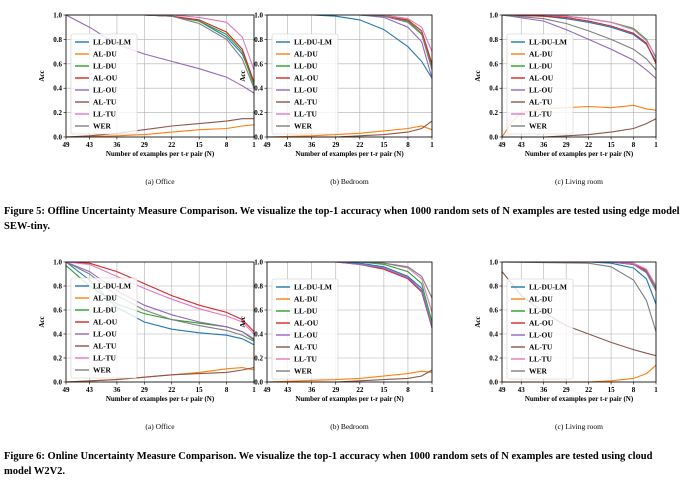 This screenshot has height=485, width=684. I want to click on series-line-ll-ou, so click(579, 46).